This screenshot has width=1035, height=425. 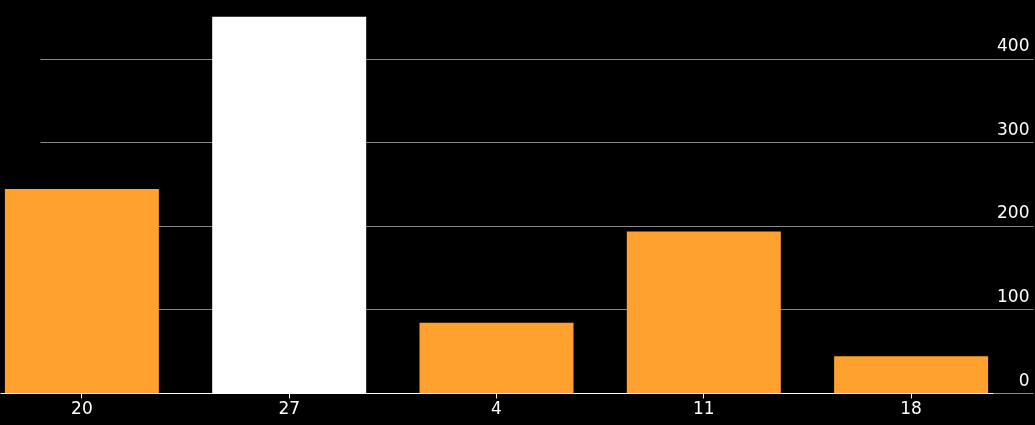 What do you see at coordinates (1013, 295) in the screenshot?
I see `y-tick-label: 100` at bounding box center [1013, 295].